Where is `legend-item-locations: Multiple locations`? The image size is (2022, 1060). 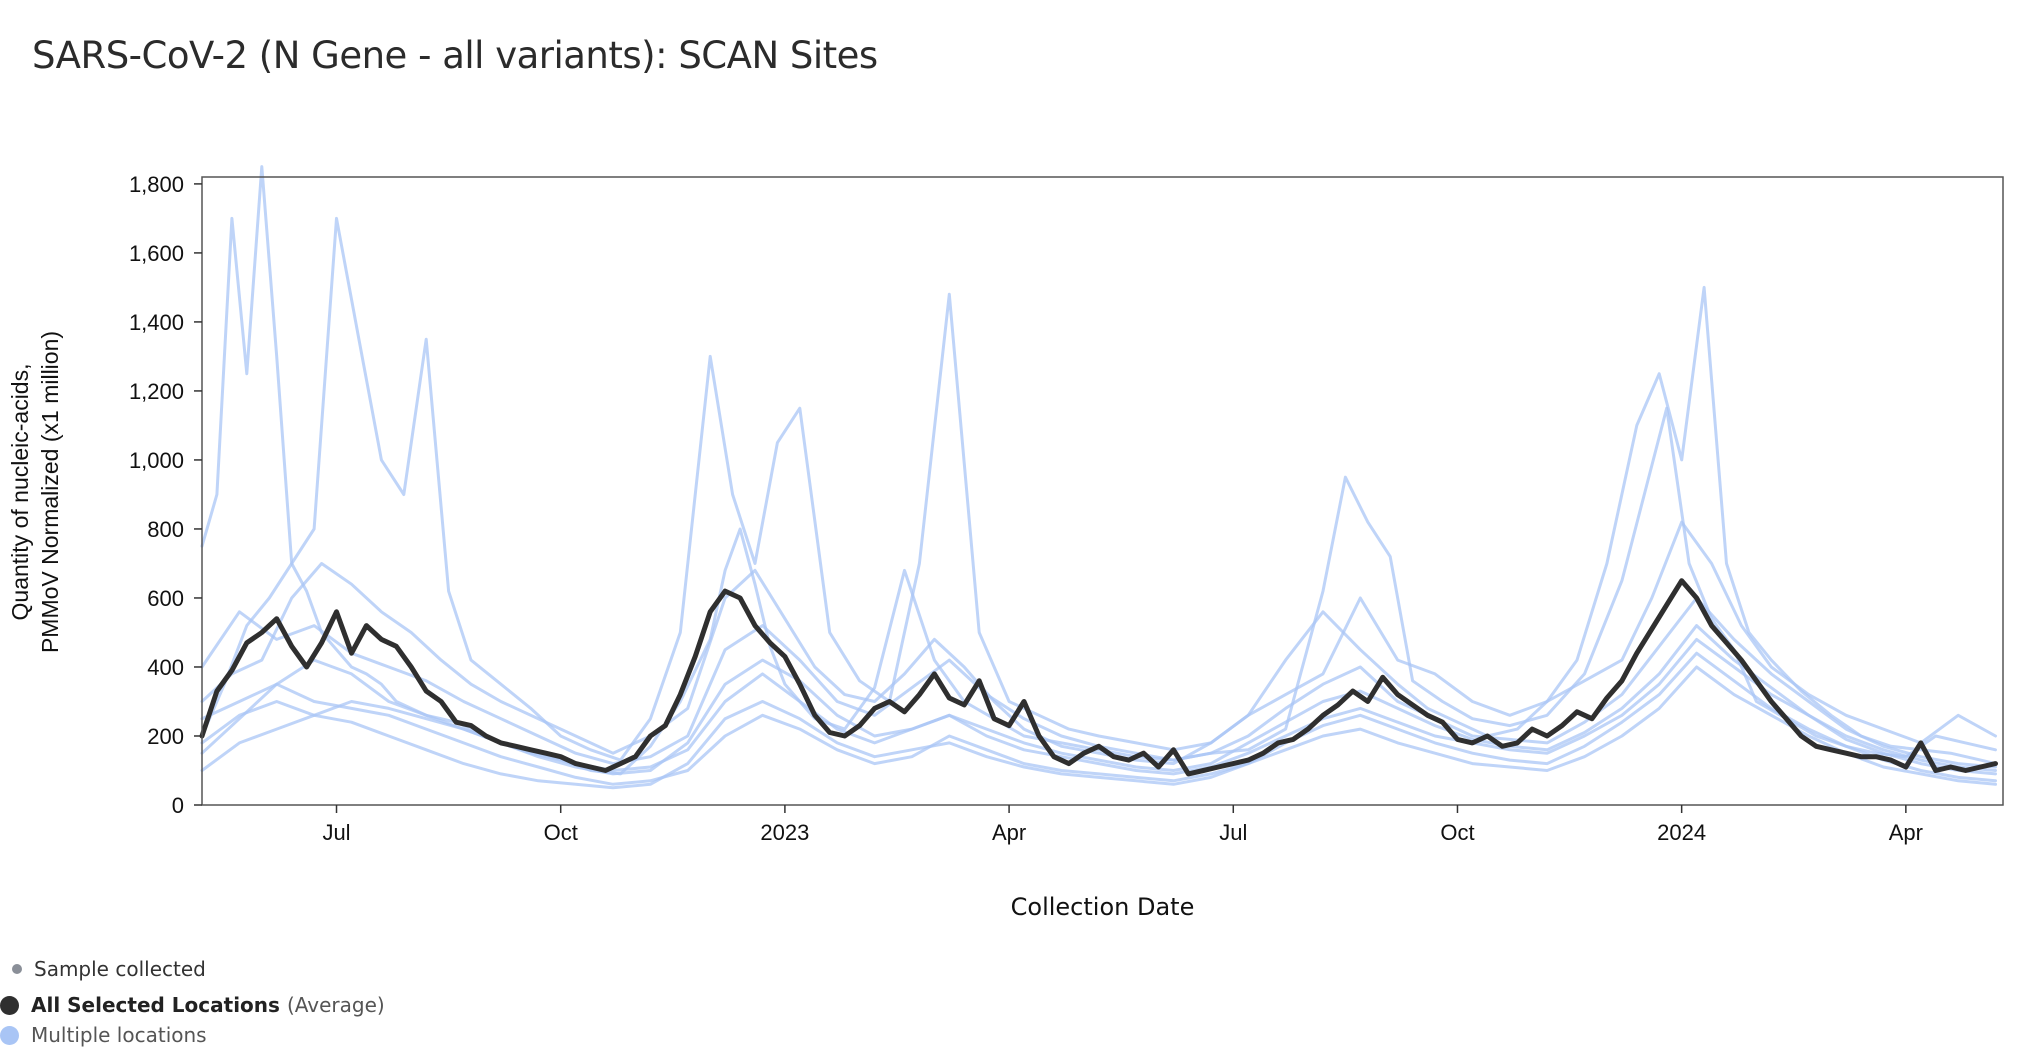
legend-item-locations: Multiple locations is located at coordinates (103, 1035).